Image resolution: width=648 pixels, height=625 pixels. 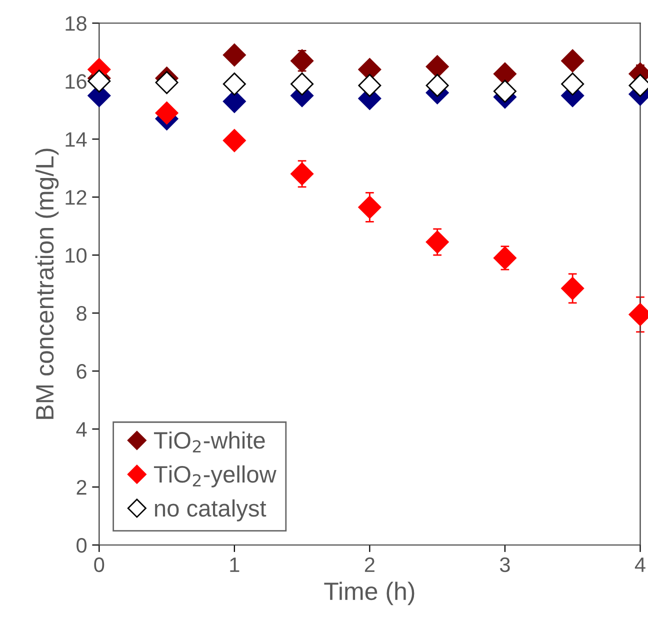 What do you see at coordinates (81, 545) in the screenshot?
I see `y-tick-label: 0` at bounding box center [81, 545].